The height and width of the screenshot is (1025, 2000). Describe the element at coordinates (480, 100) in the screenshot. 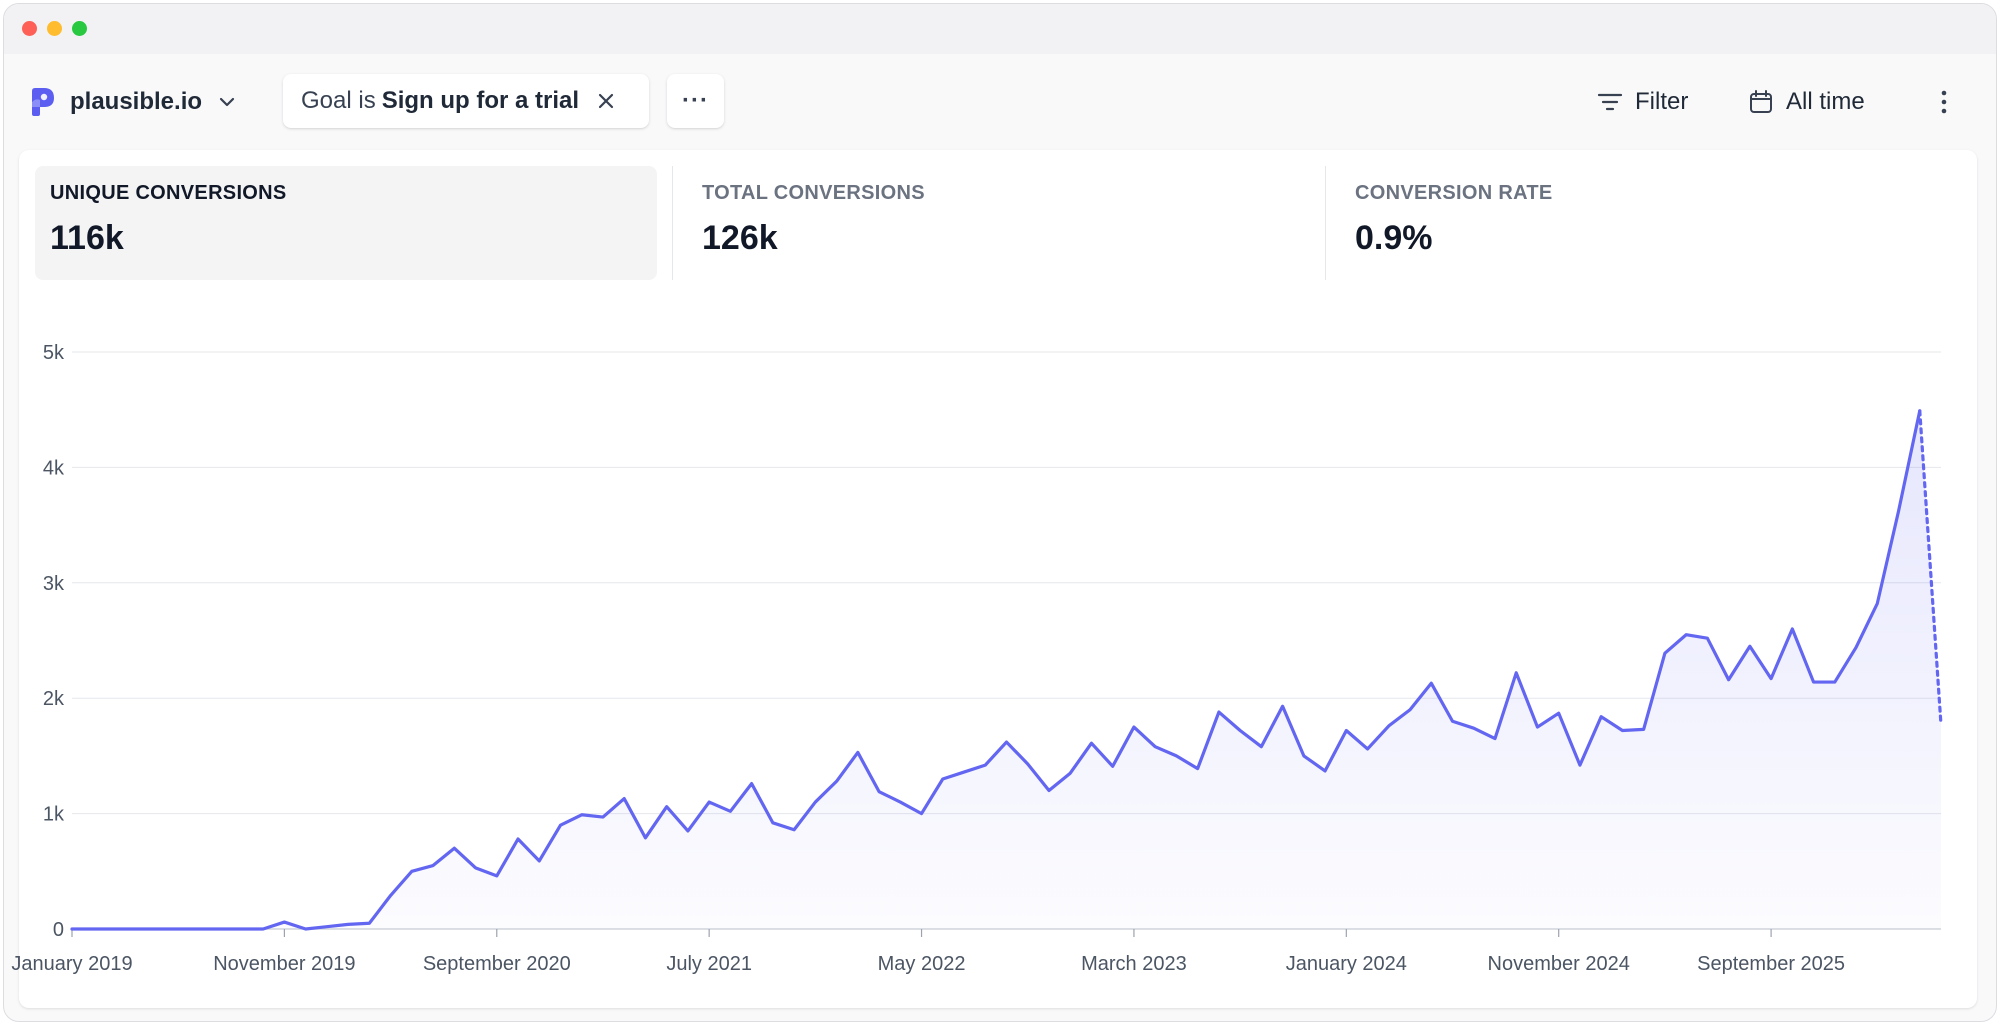

I see `goal-filter-value: Sign up for a trial` at that location.